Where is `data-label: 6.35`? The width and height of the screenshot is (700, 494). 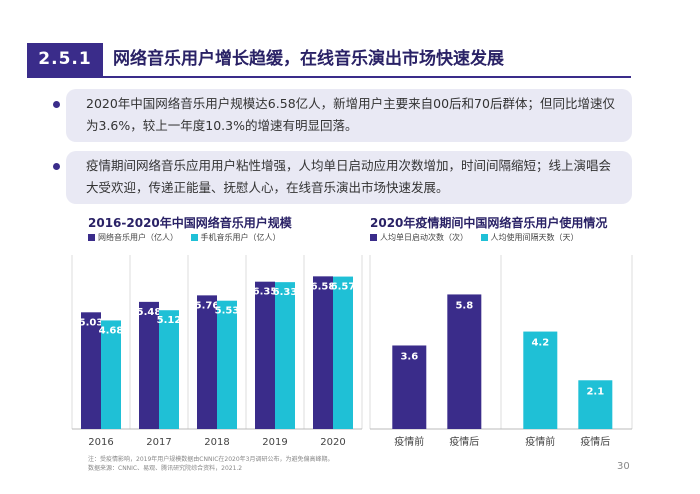
data-label: 6.35 is located at coordinates (265, 292).